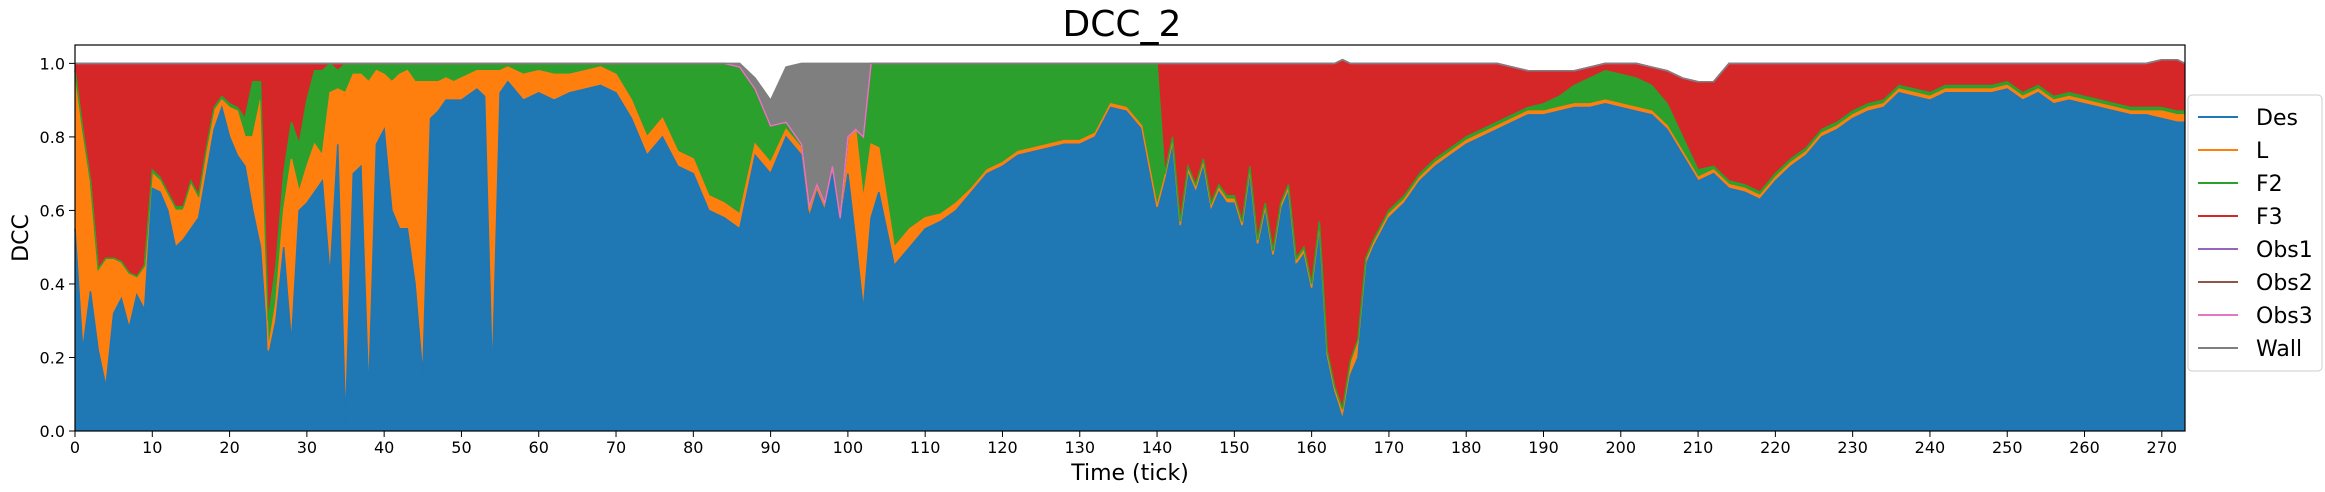 The width and height of the screenshot is (2325, 492). What do you see at coordinates (1466, 447) in the screenshot?
I see `x-tick-label: 180` at bounding box center [1466, 447].